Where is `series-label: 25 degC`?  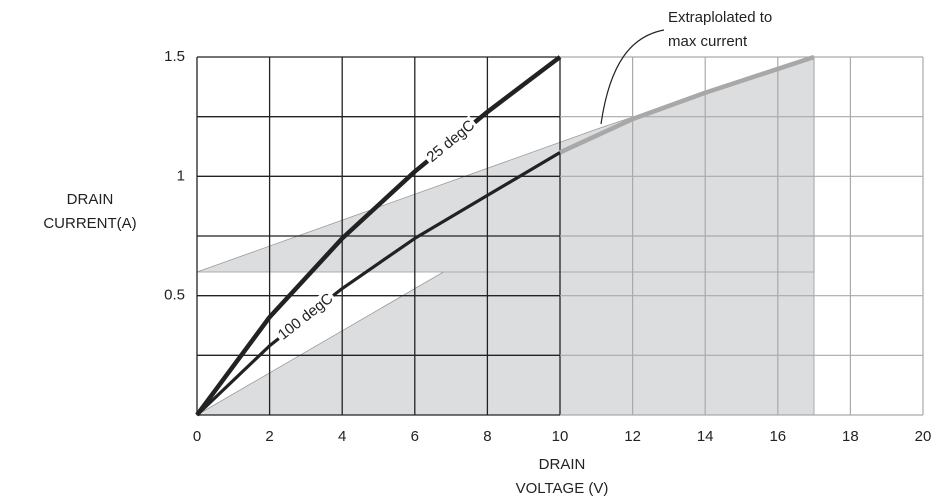
series-label: 25 degC is located at coordinates (450, 141).